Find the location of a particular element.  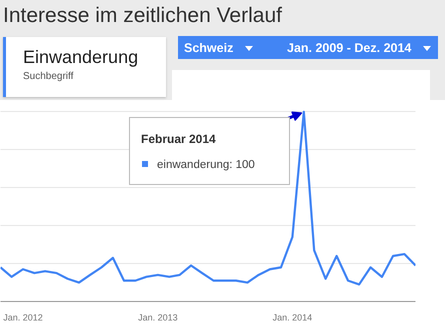

text: Schweiz is located at coordinates (209, 48).